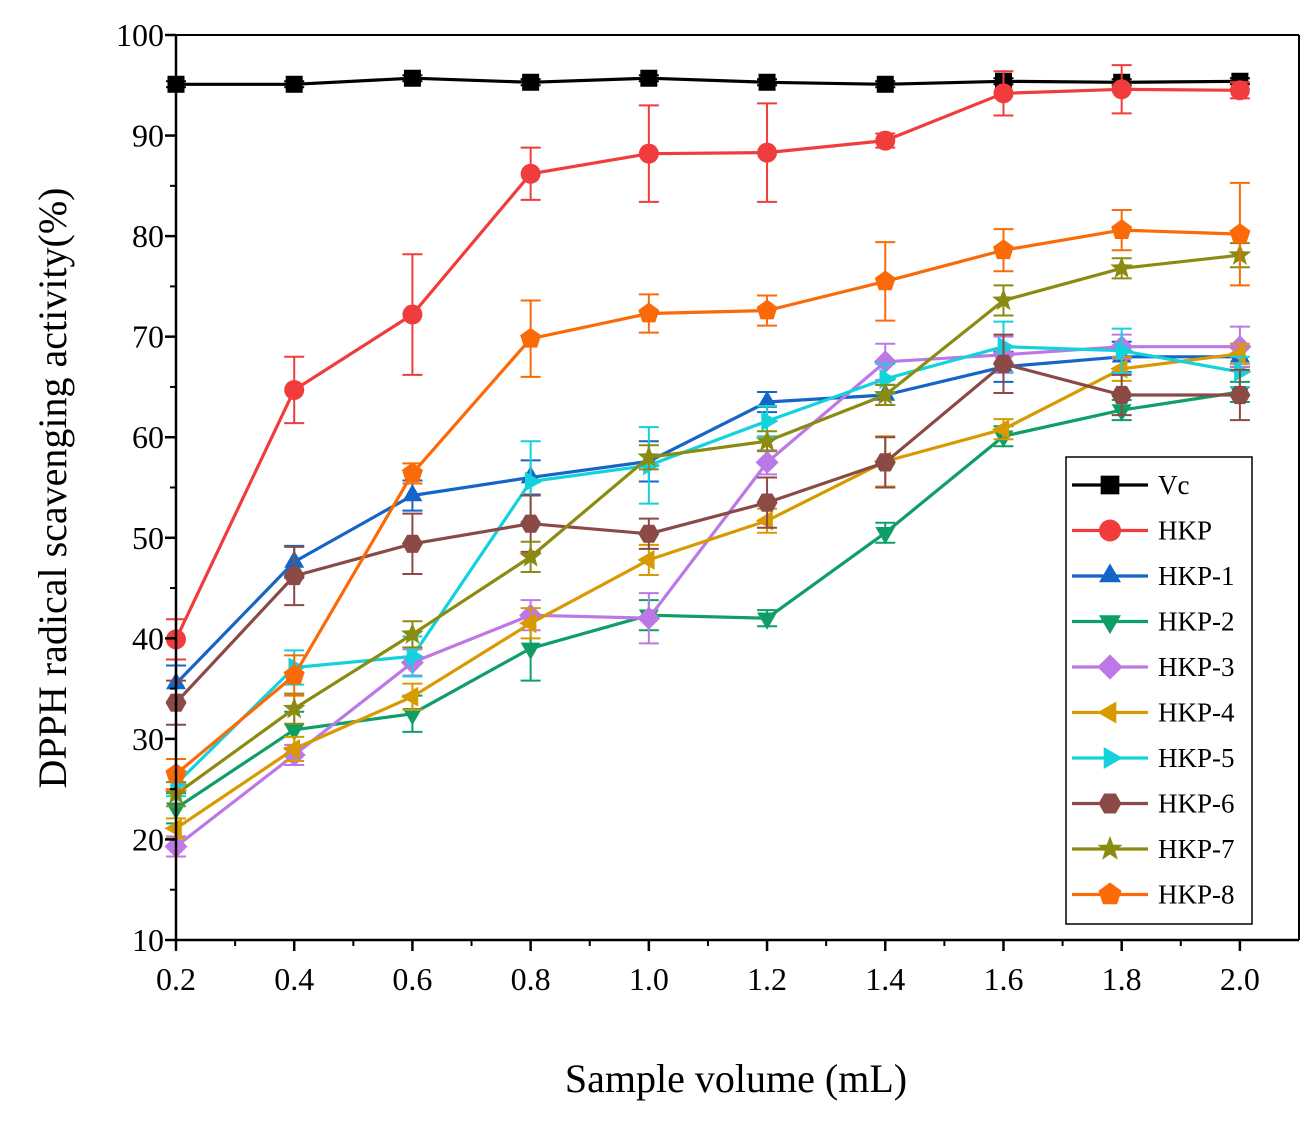  Describe the element at coordinates (148, 638) in the screenshot. I see `y-tick-label: 40` at that location.